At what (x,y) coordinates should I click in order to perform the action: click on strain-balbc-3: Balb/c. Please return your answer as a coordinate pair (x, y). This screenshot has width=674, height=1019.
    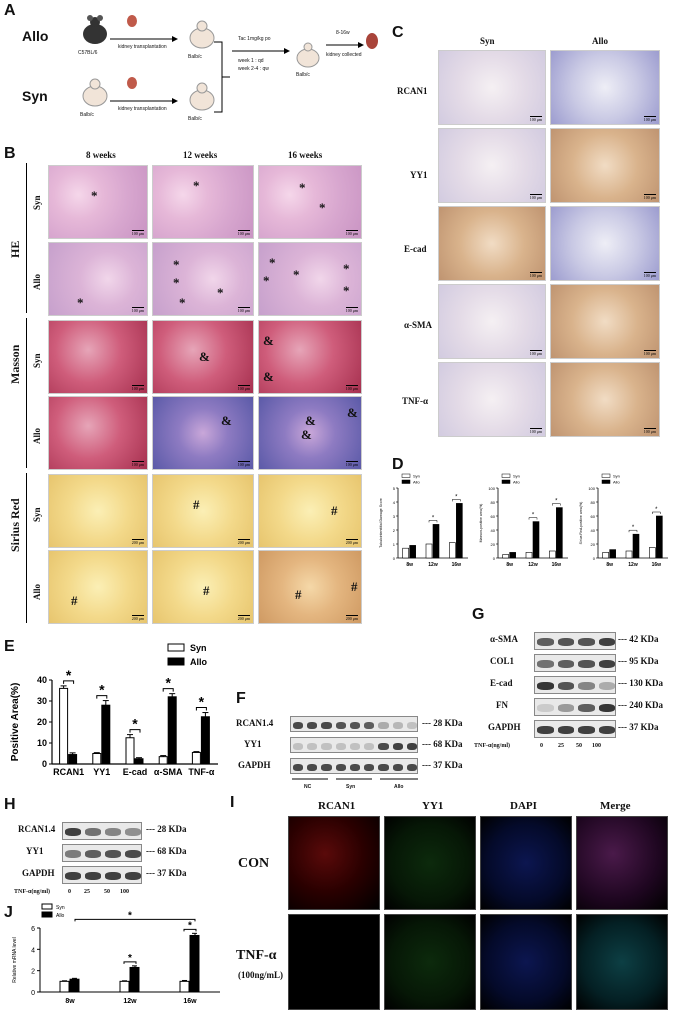
    Looking at the image, I should click on (195, 119).